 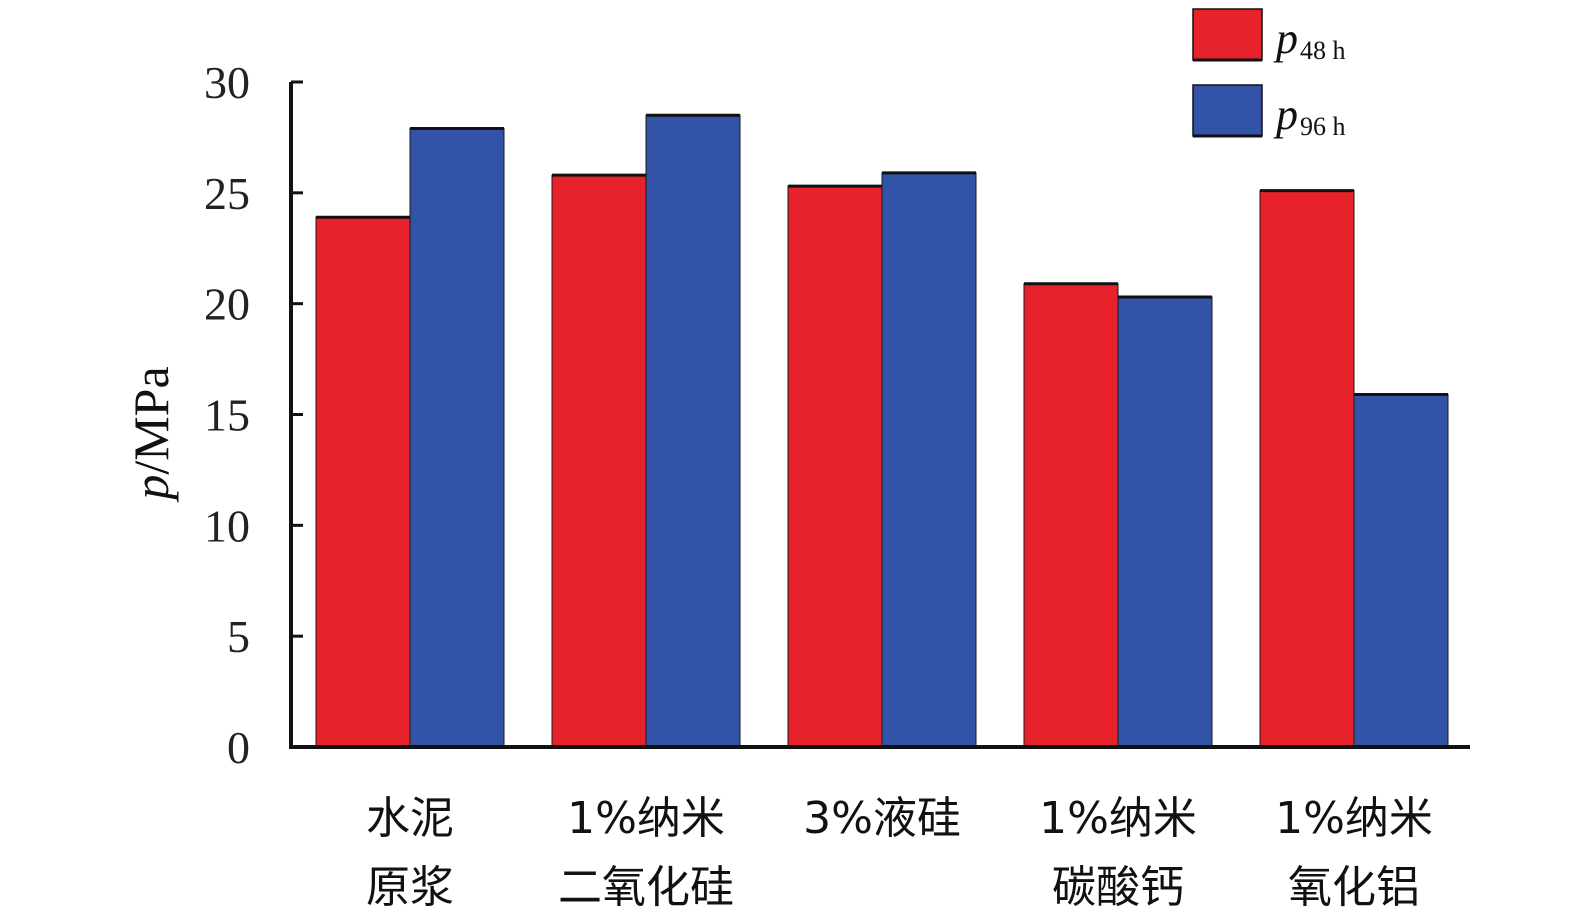 I want to click on x-category-label: 原浆, so click(x=410, y=887).